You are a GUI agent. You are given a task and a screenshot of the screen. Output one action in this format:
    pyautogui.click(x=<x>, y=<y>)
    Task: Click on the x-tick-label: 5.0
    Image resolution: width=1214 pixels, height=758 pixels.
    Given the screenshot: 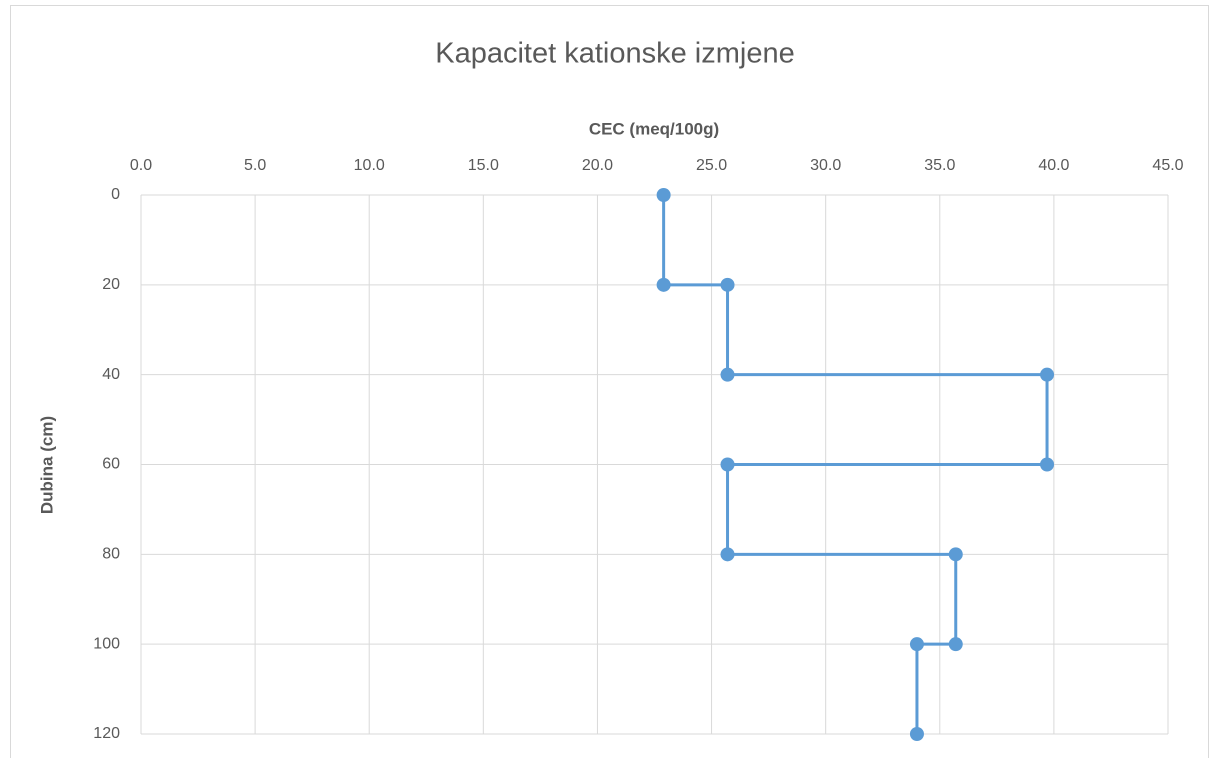 What is the action you would take?
    pyautogui.click(x=255, y=165)
    